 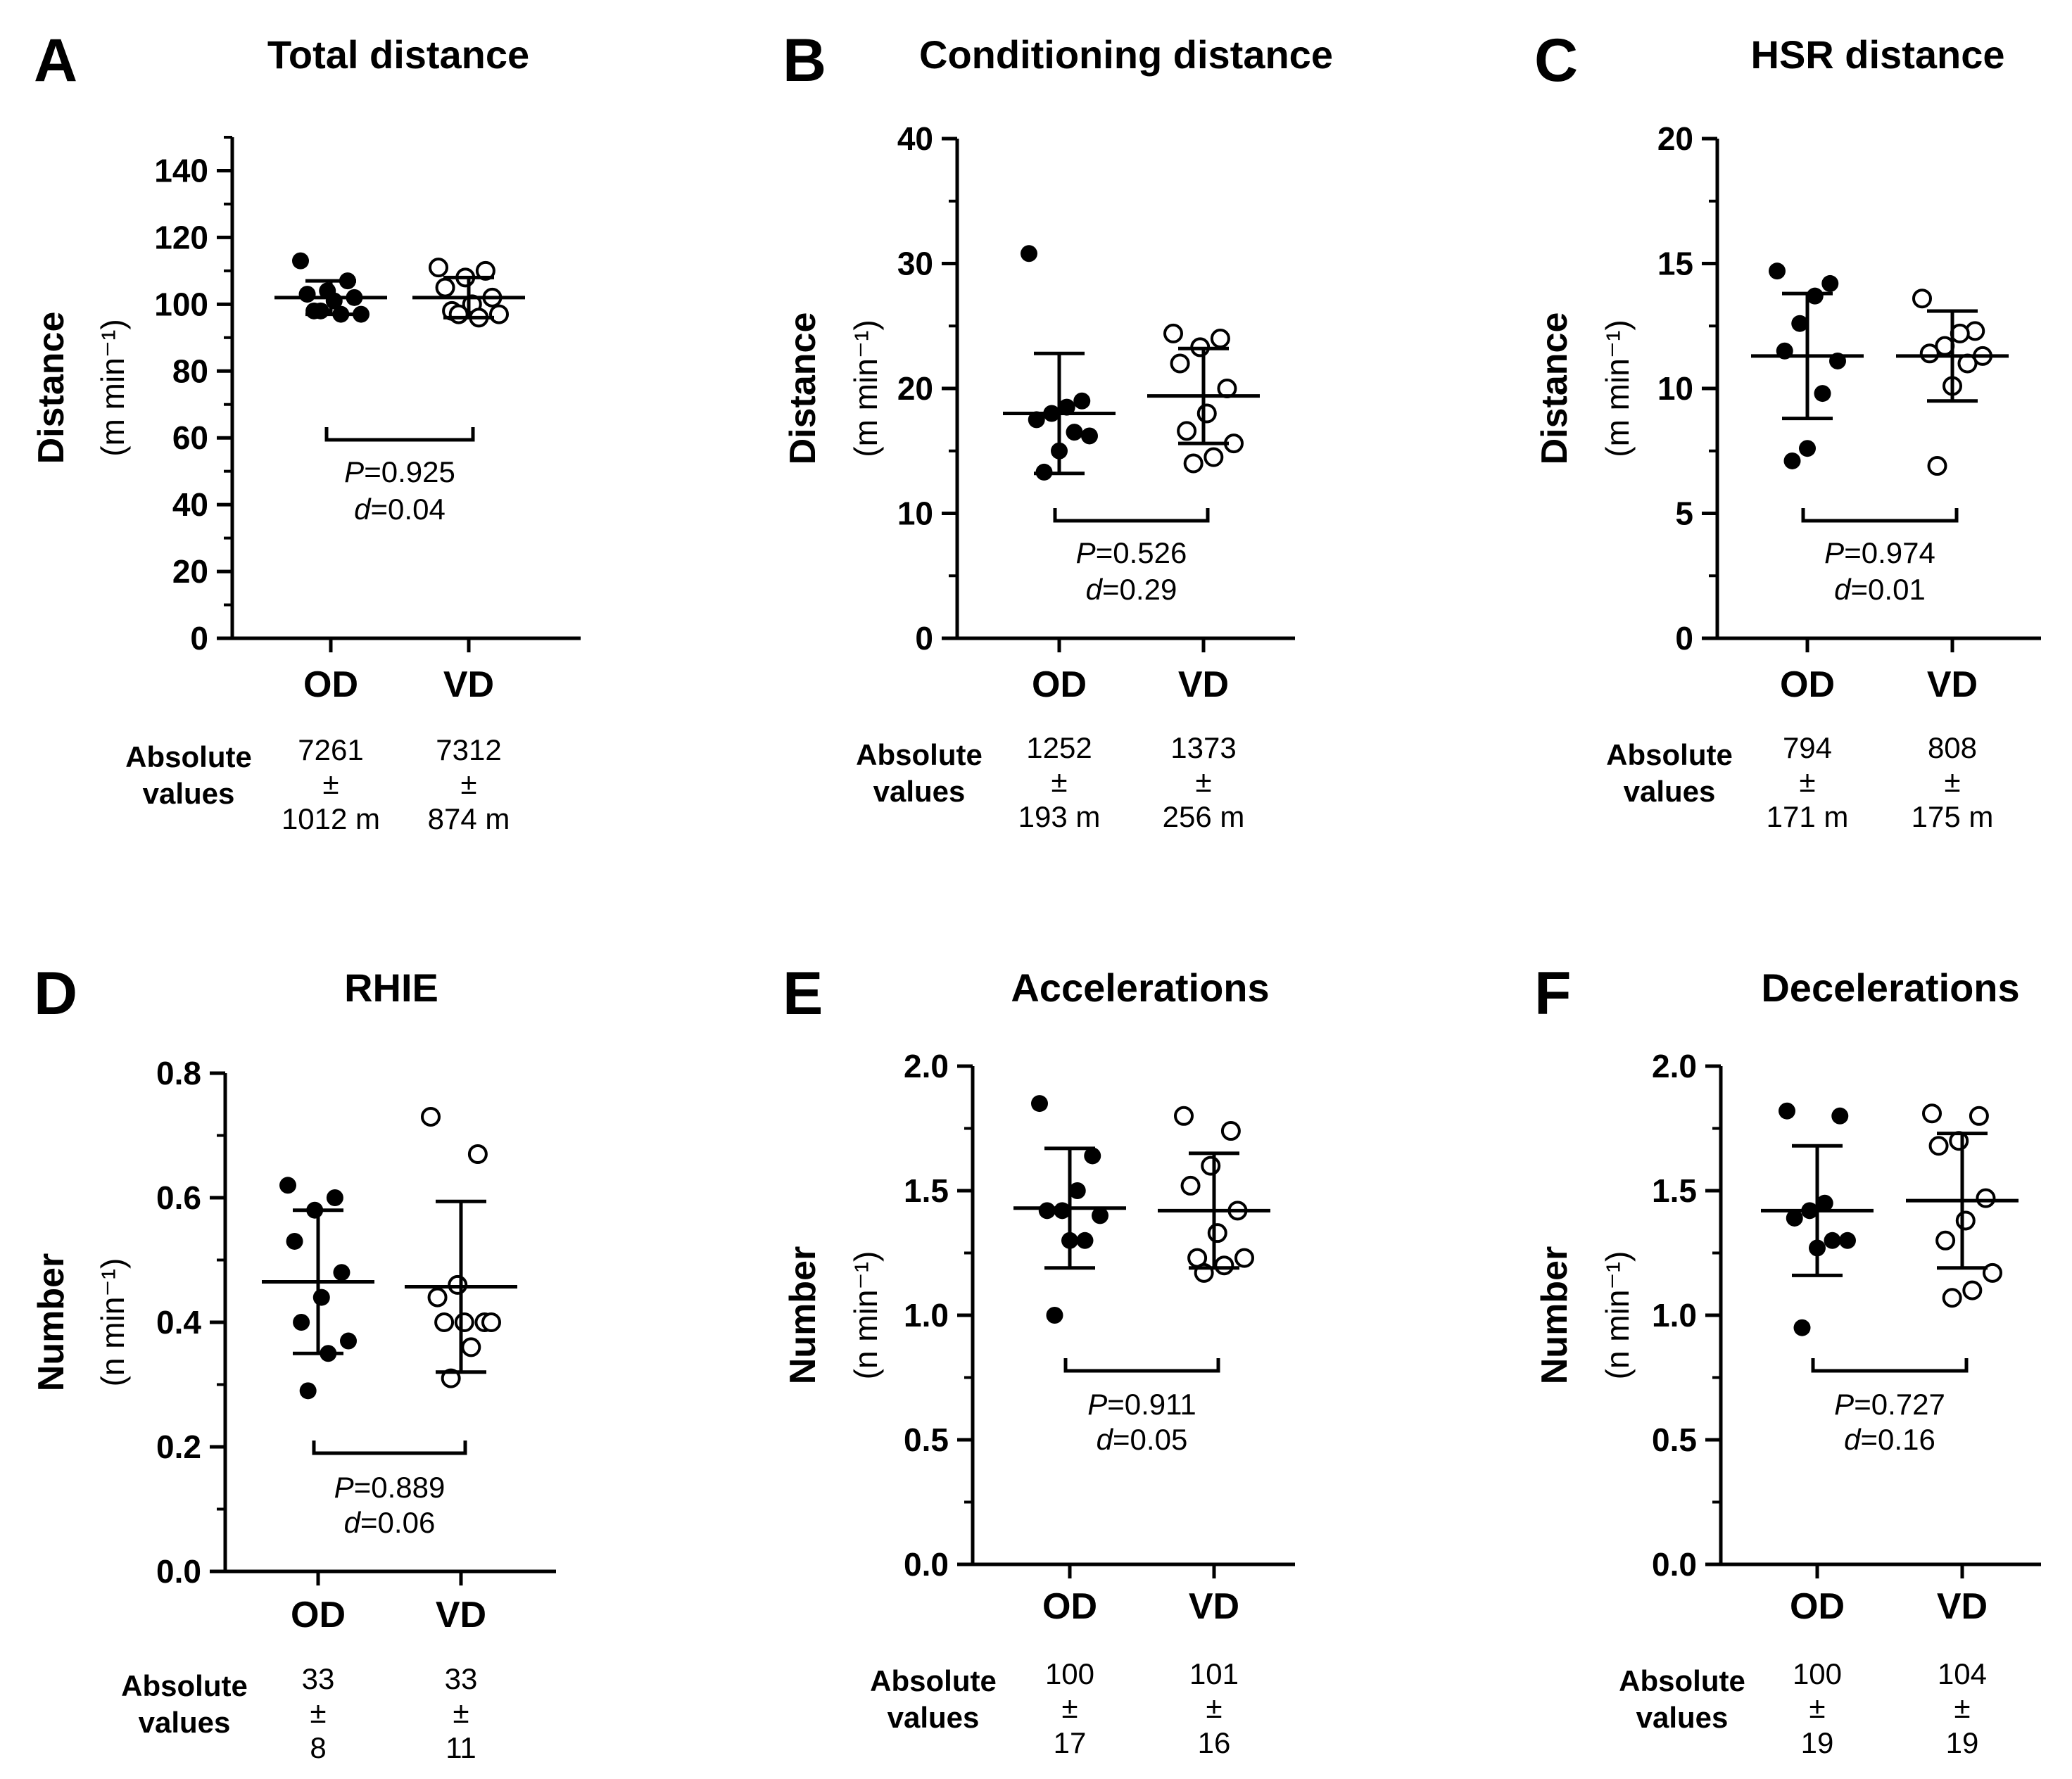 I want to click on p-value: P=0.889, so click(x=390, y=1487).